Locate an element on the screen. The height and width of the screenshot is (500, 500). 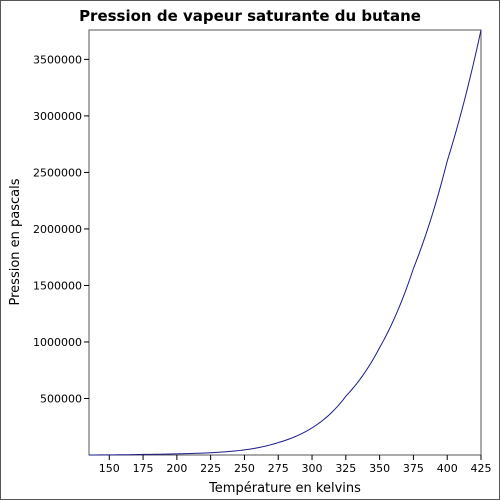
chart-title: Pression de vapeur saturante du butane is located at coordinates (250, 16).